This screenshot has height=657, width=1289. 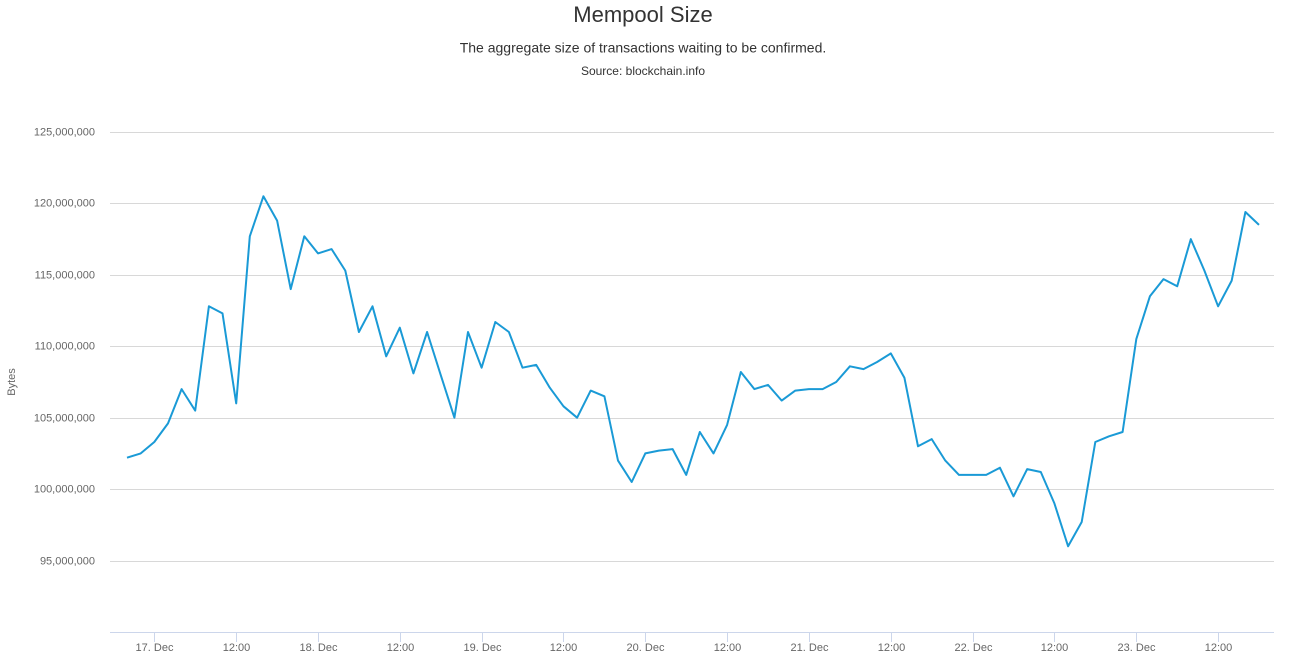 What do you see at coordinates (64, 489) in the screenshot?
I see `y-tick-label: 100,000,000` at bounding box center [64, 489].